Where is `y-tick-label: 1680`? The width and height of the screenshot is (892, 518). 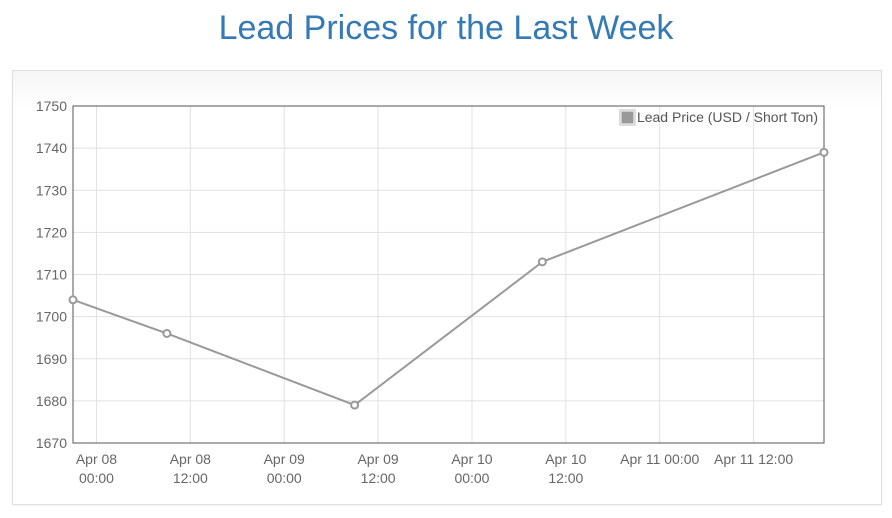
y-tick-label: 1680 is located at coordinates (51, 401).